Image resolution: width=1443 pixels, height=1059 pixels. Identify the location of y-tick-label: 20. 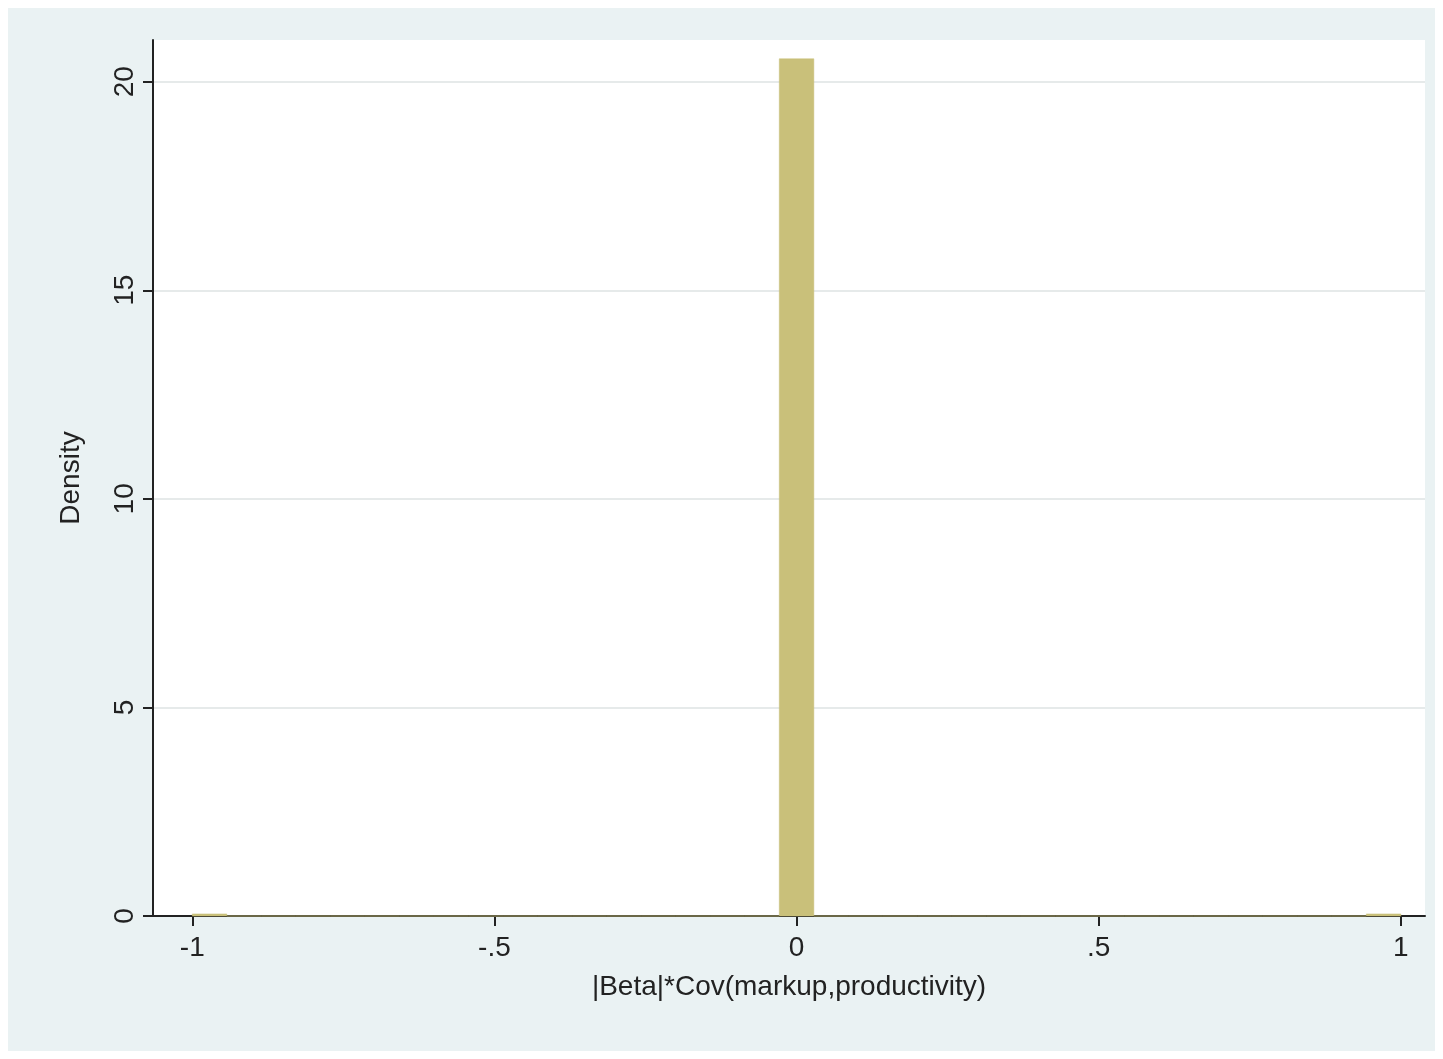
(123, 82).